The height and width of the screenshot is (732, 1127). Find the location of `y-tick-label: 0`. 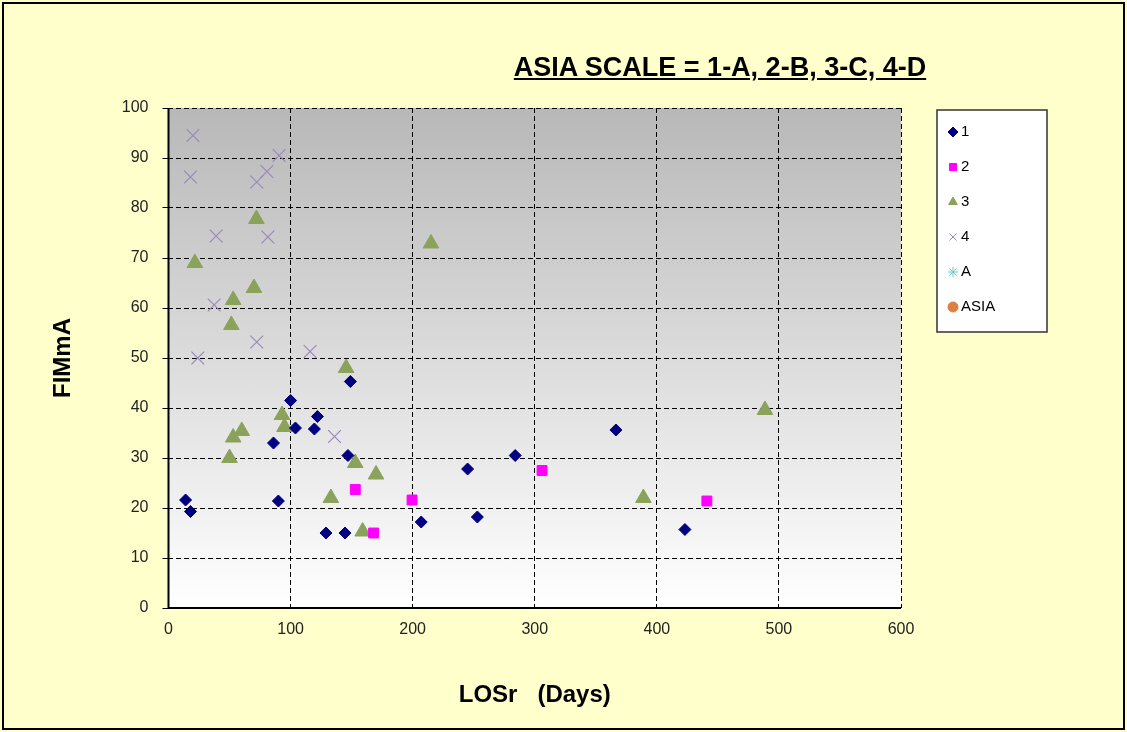

y-tick-label: 0 is located at coordinates (144, 607).